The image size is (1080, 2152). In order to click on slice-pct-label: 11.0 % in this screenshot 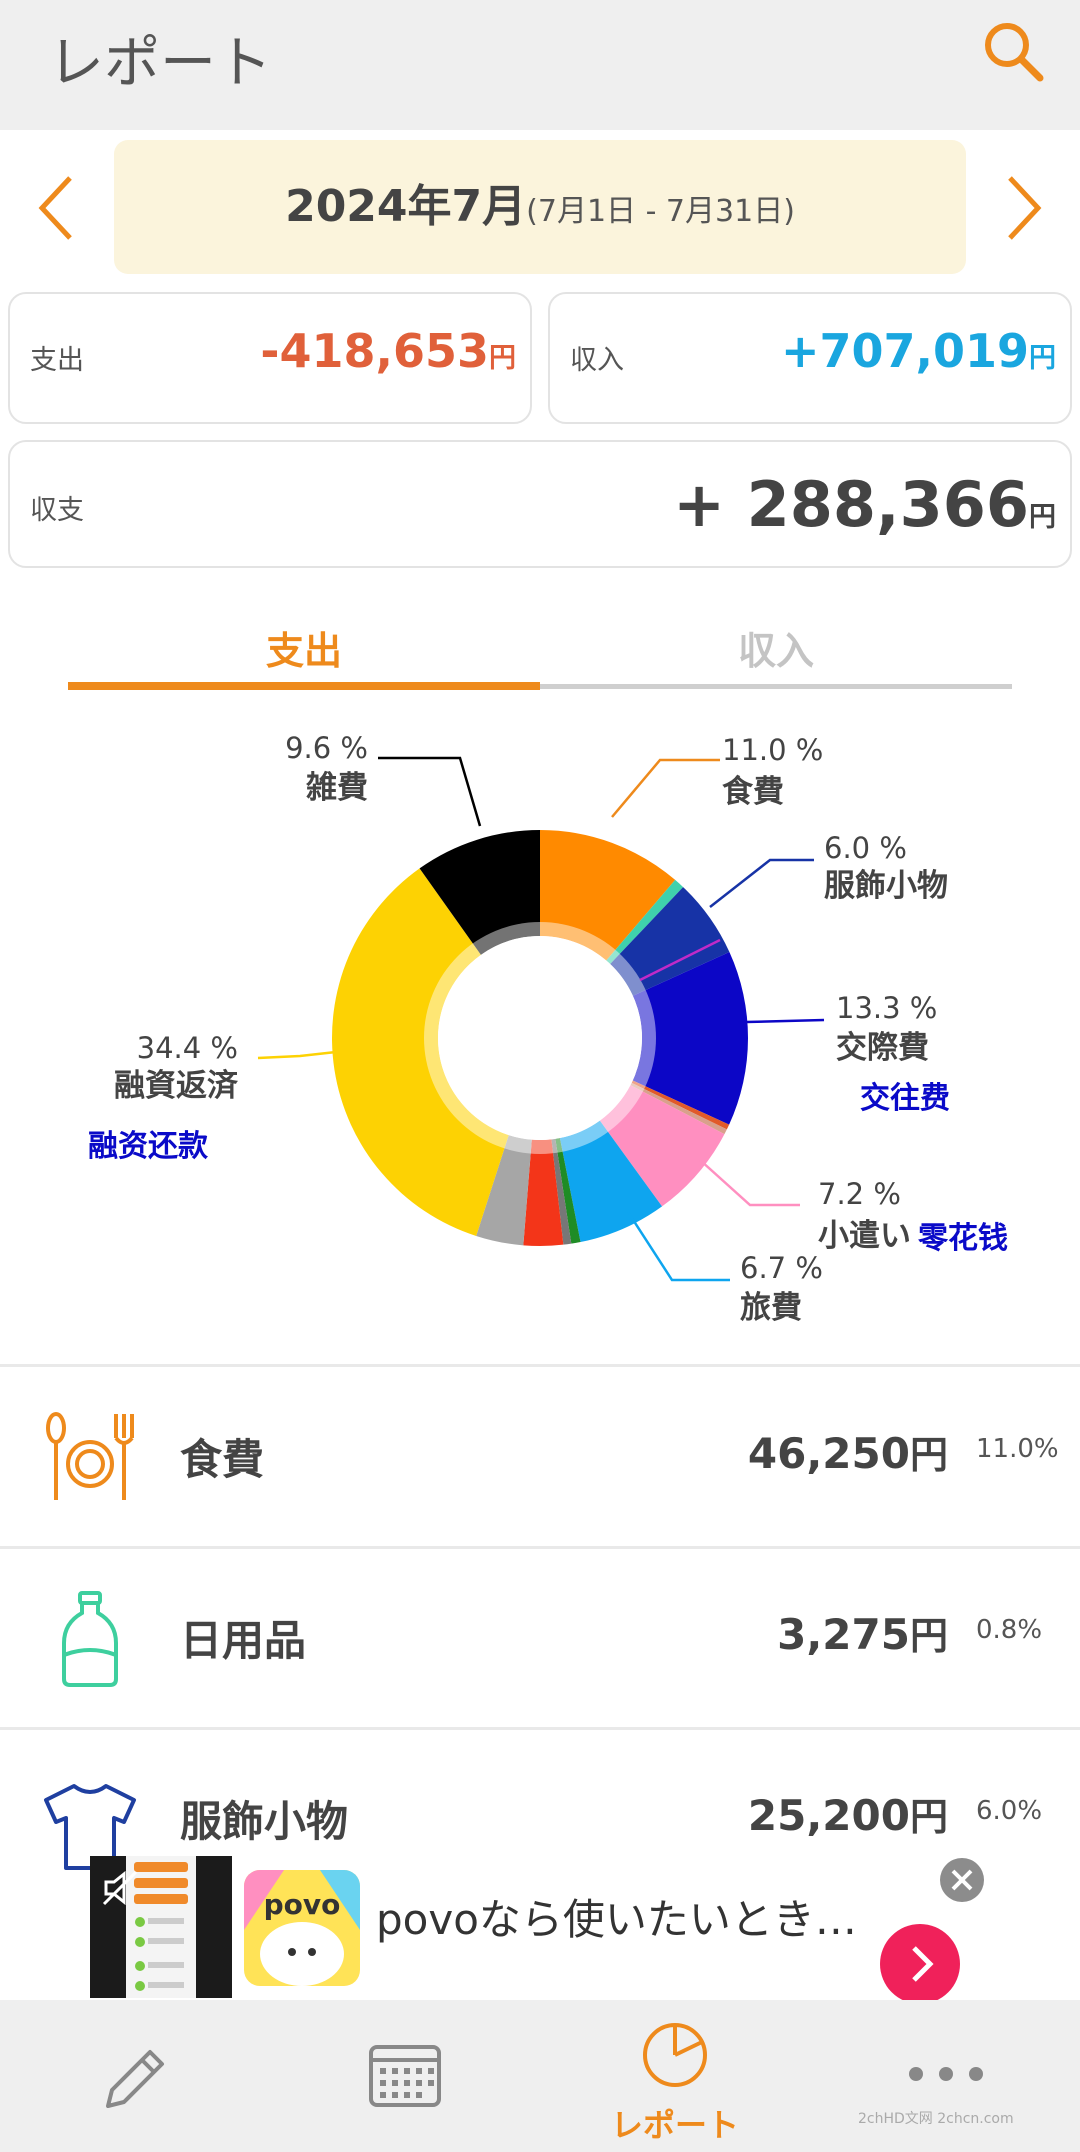, I will do `click(772, 750)`.